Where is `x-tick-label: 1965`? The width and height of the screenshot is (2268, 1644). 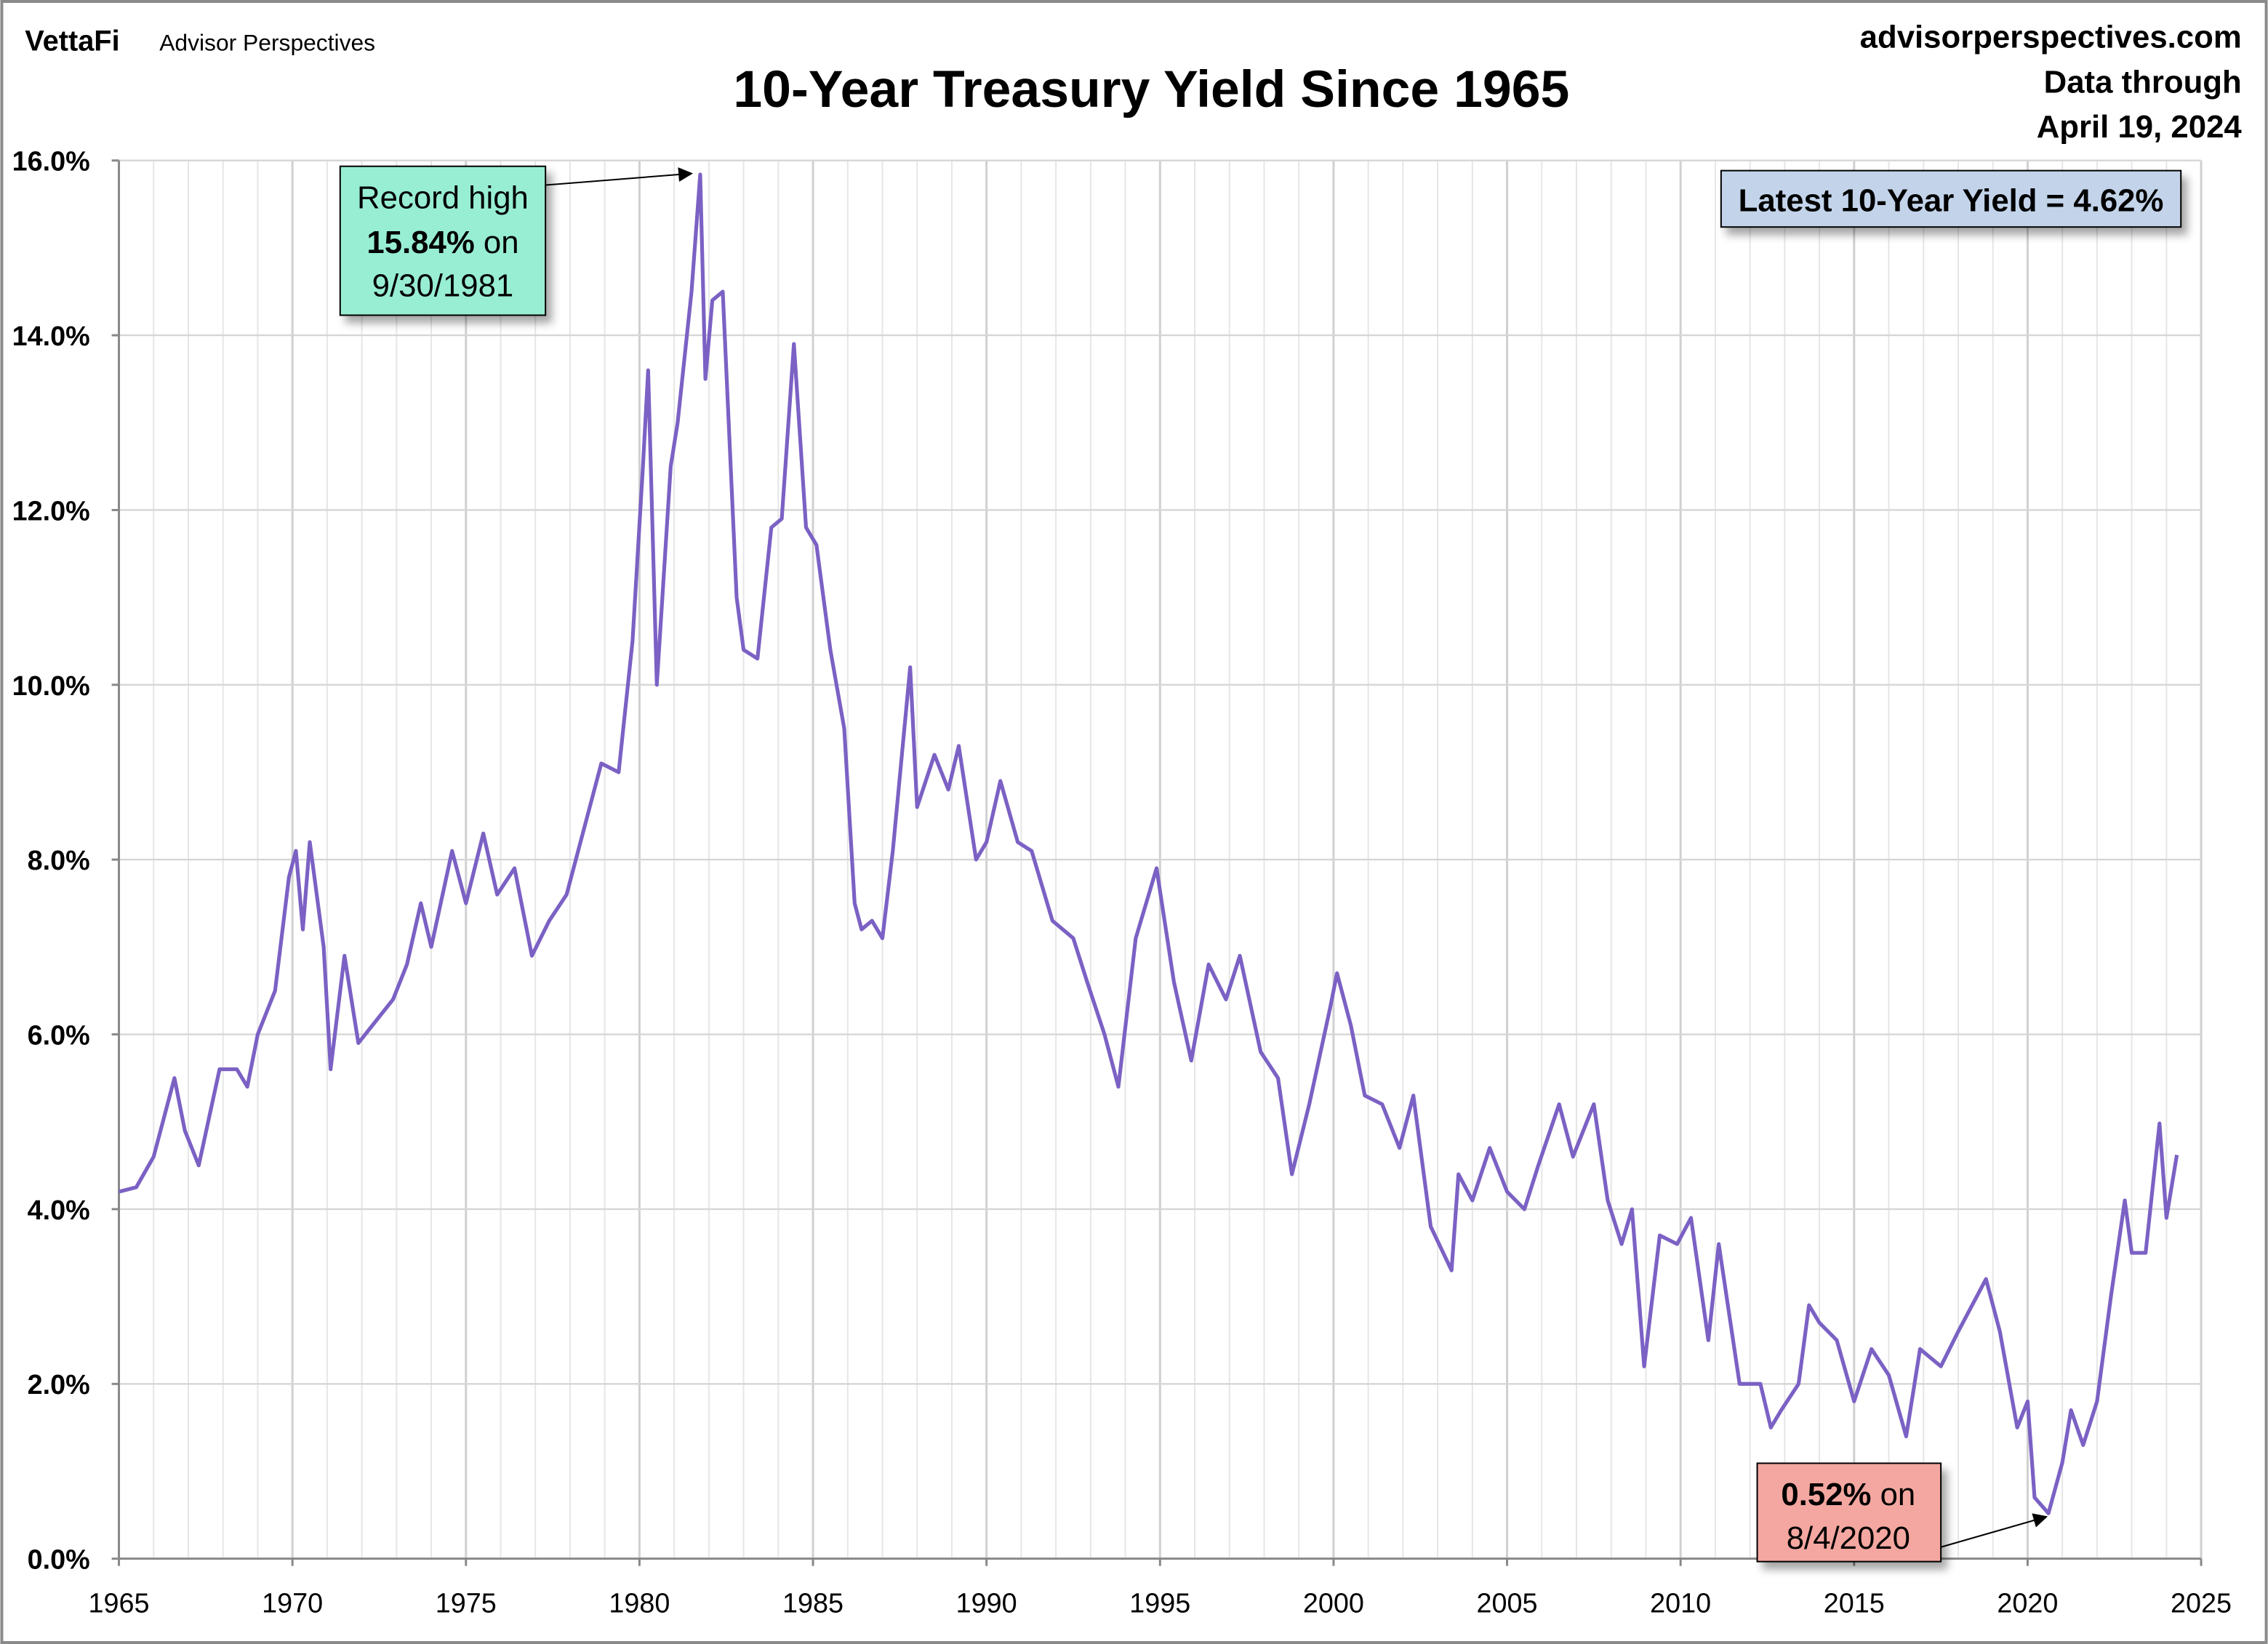 x-tick-label: 1965 is located at coordinates (119, 1604).